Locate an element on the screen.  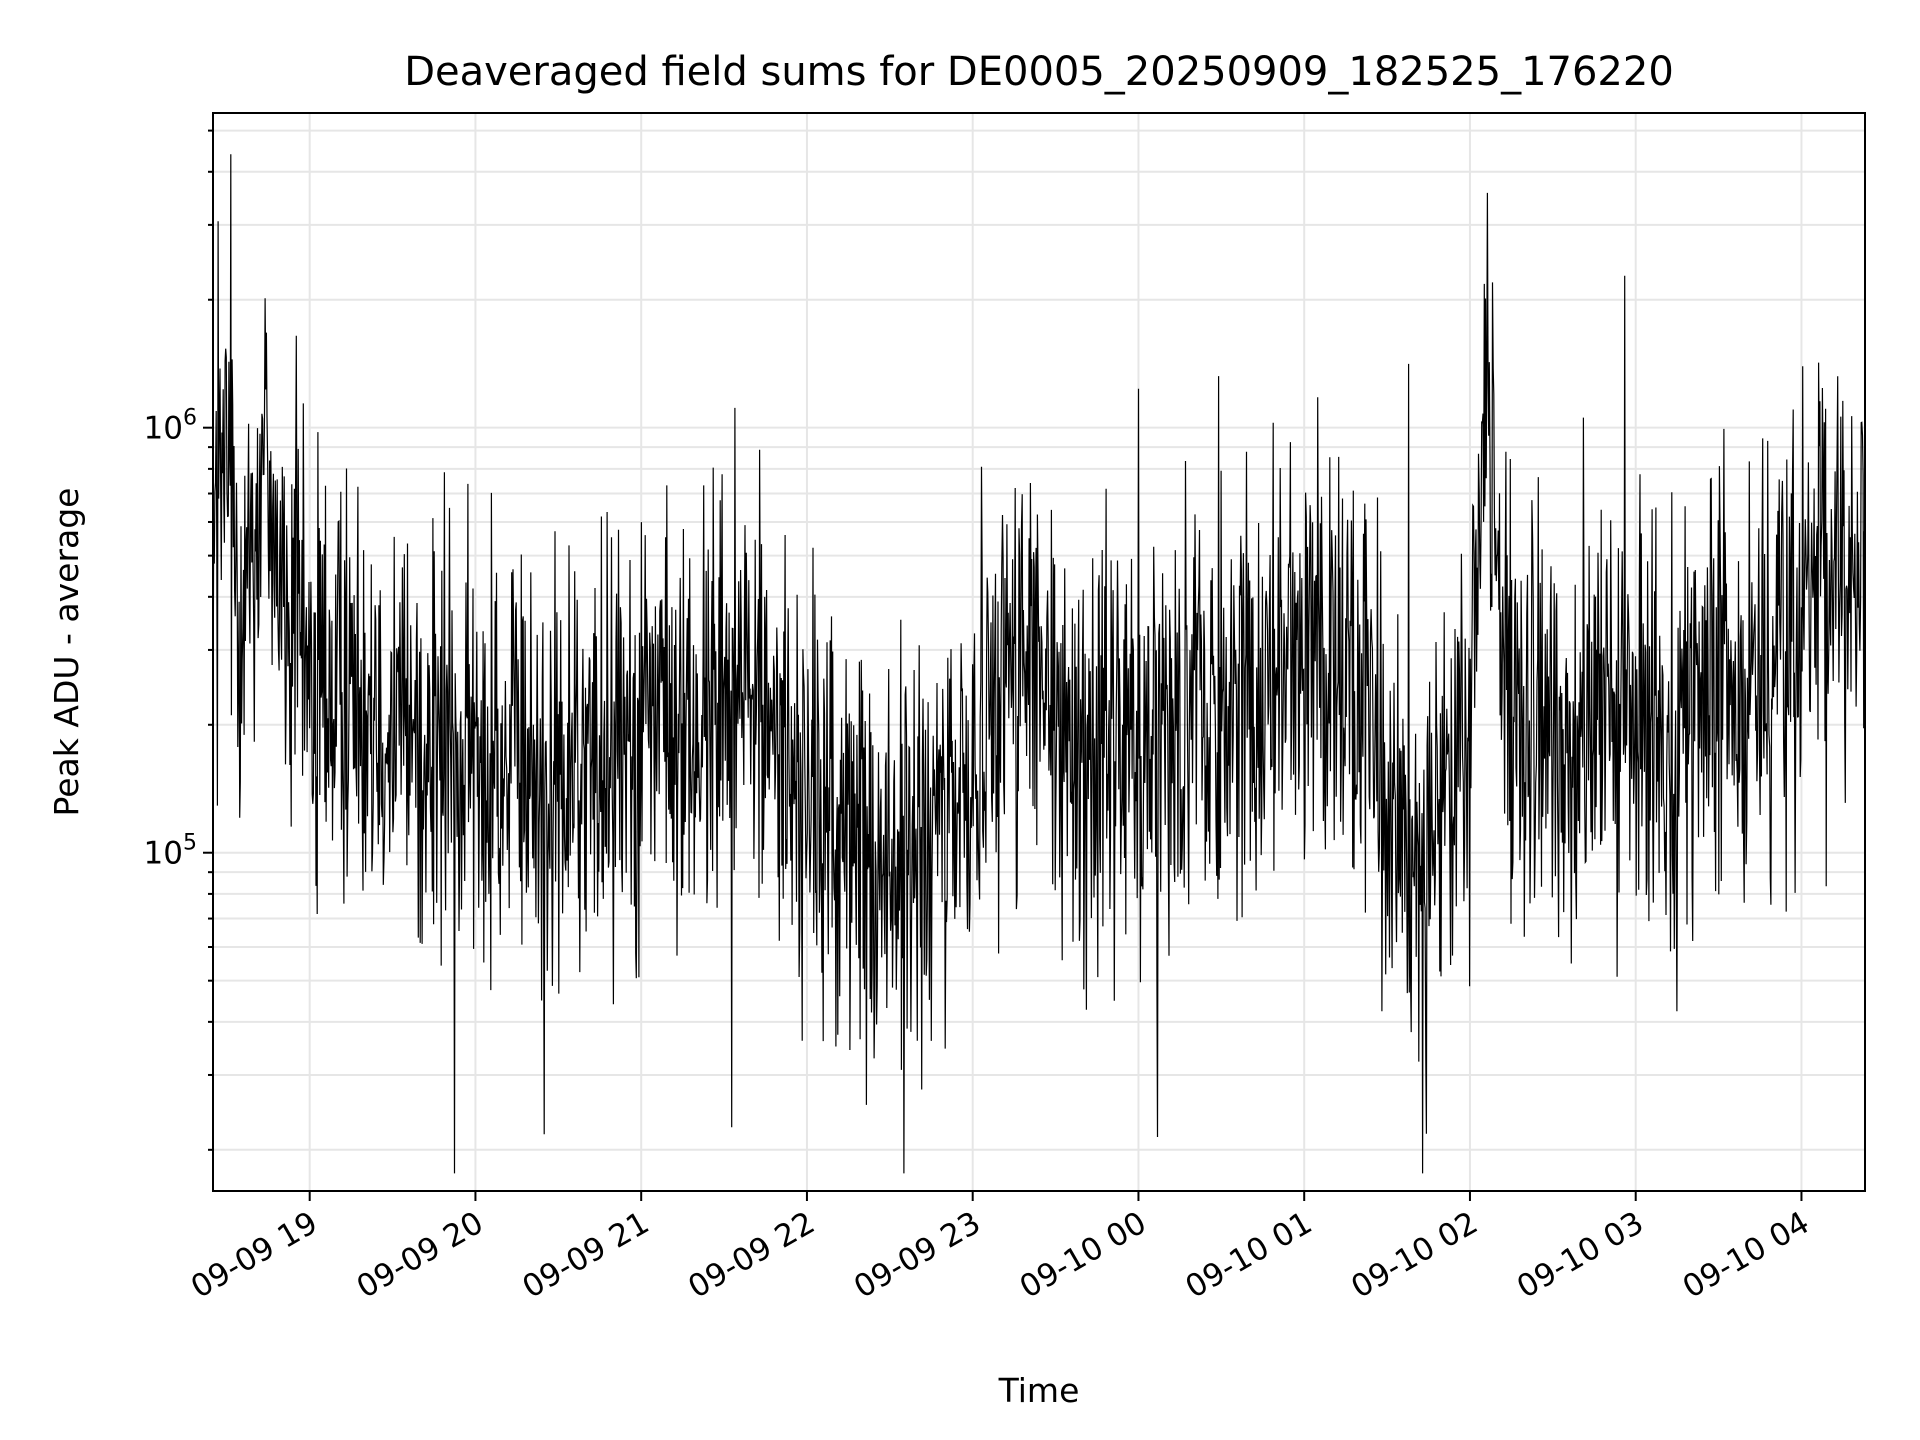
y-axis-label: Peak ADU - average is located at coordinates (66, 652).